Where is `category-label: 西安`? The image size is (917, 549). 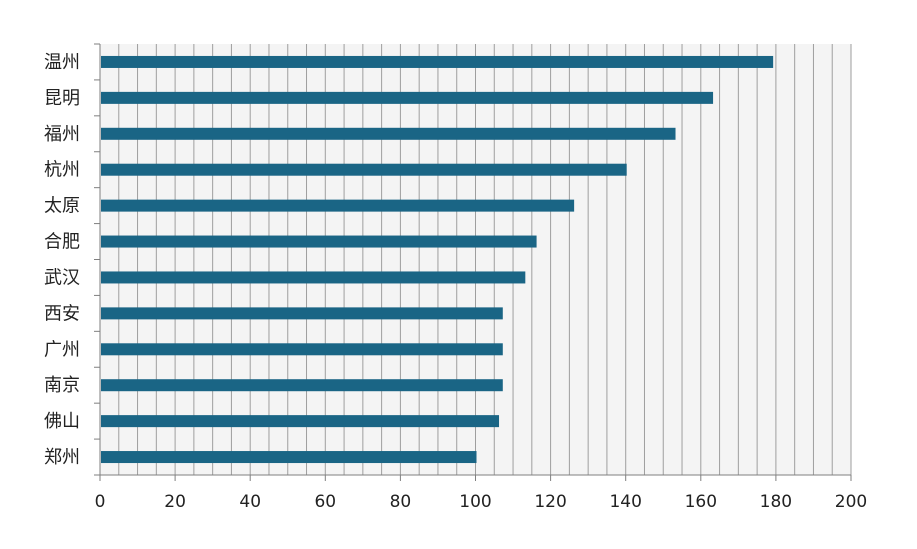
category-label: 西安 is located at coordinates (62, 313).